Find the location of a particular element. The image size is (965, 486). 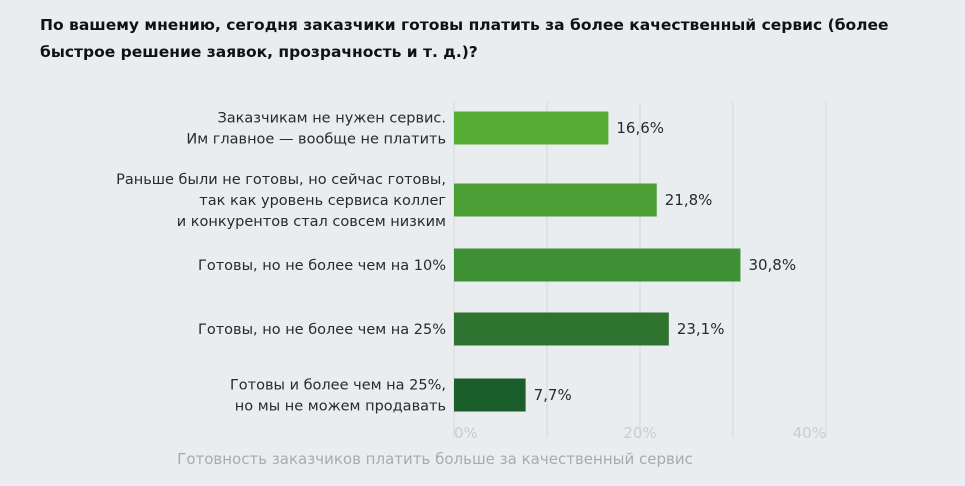

category-label: Готовы, но не более чем на 10% is located at coordinates (322, 266).